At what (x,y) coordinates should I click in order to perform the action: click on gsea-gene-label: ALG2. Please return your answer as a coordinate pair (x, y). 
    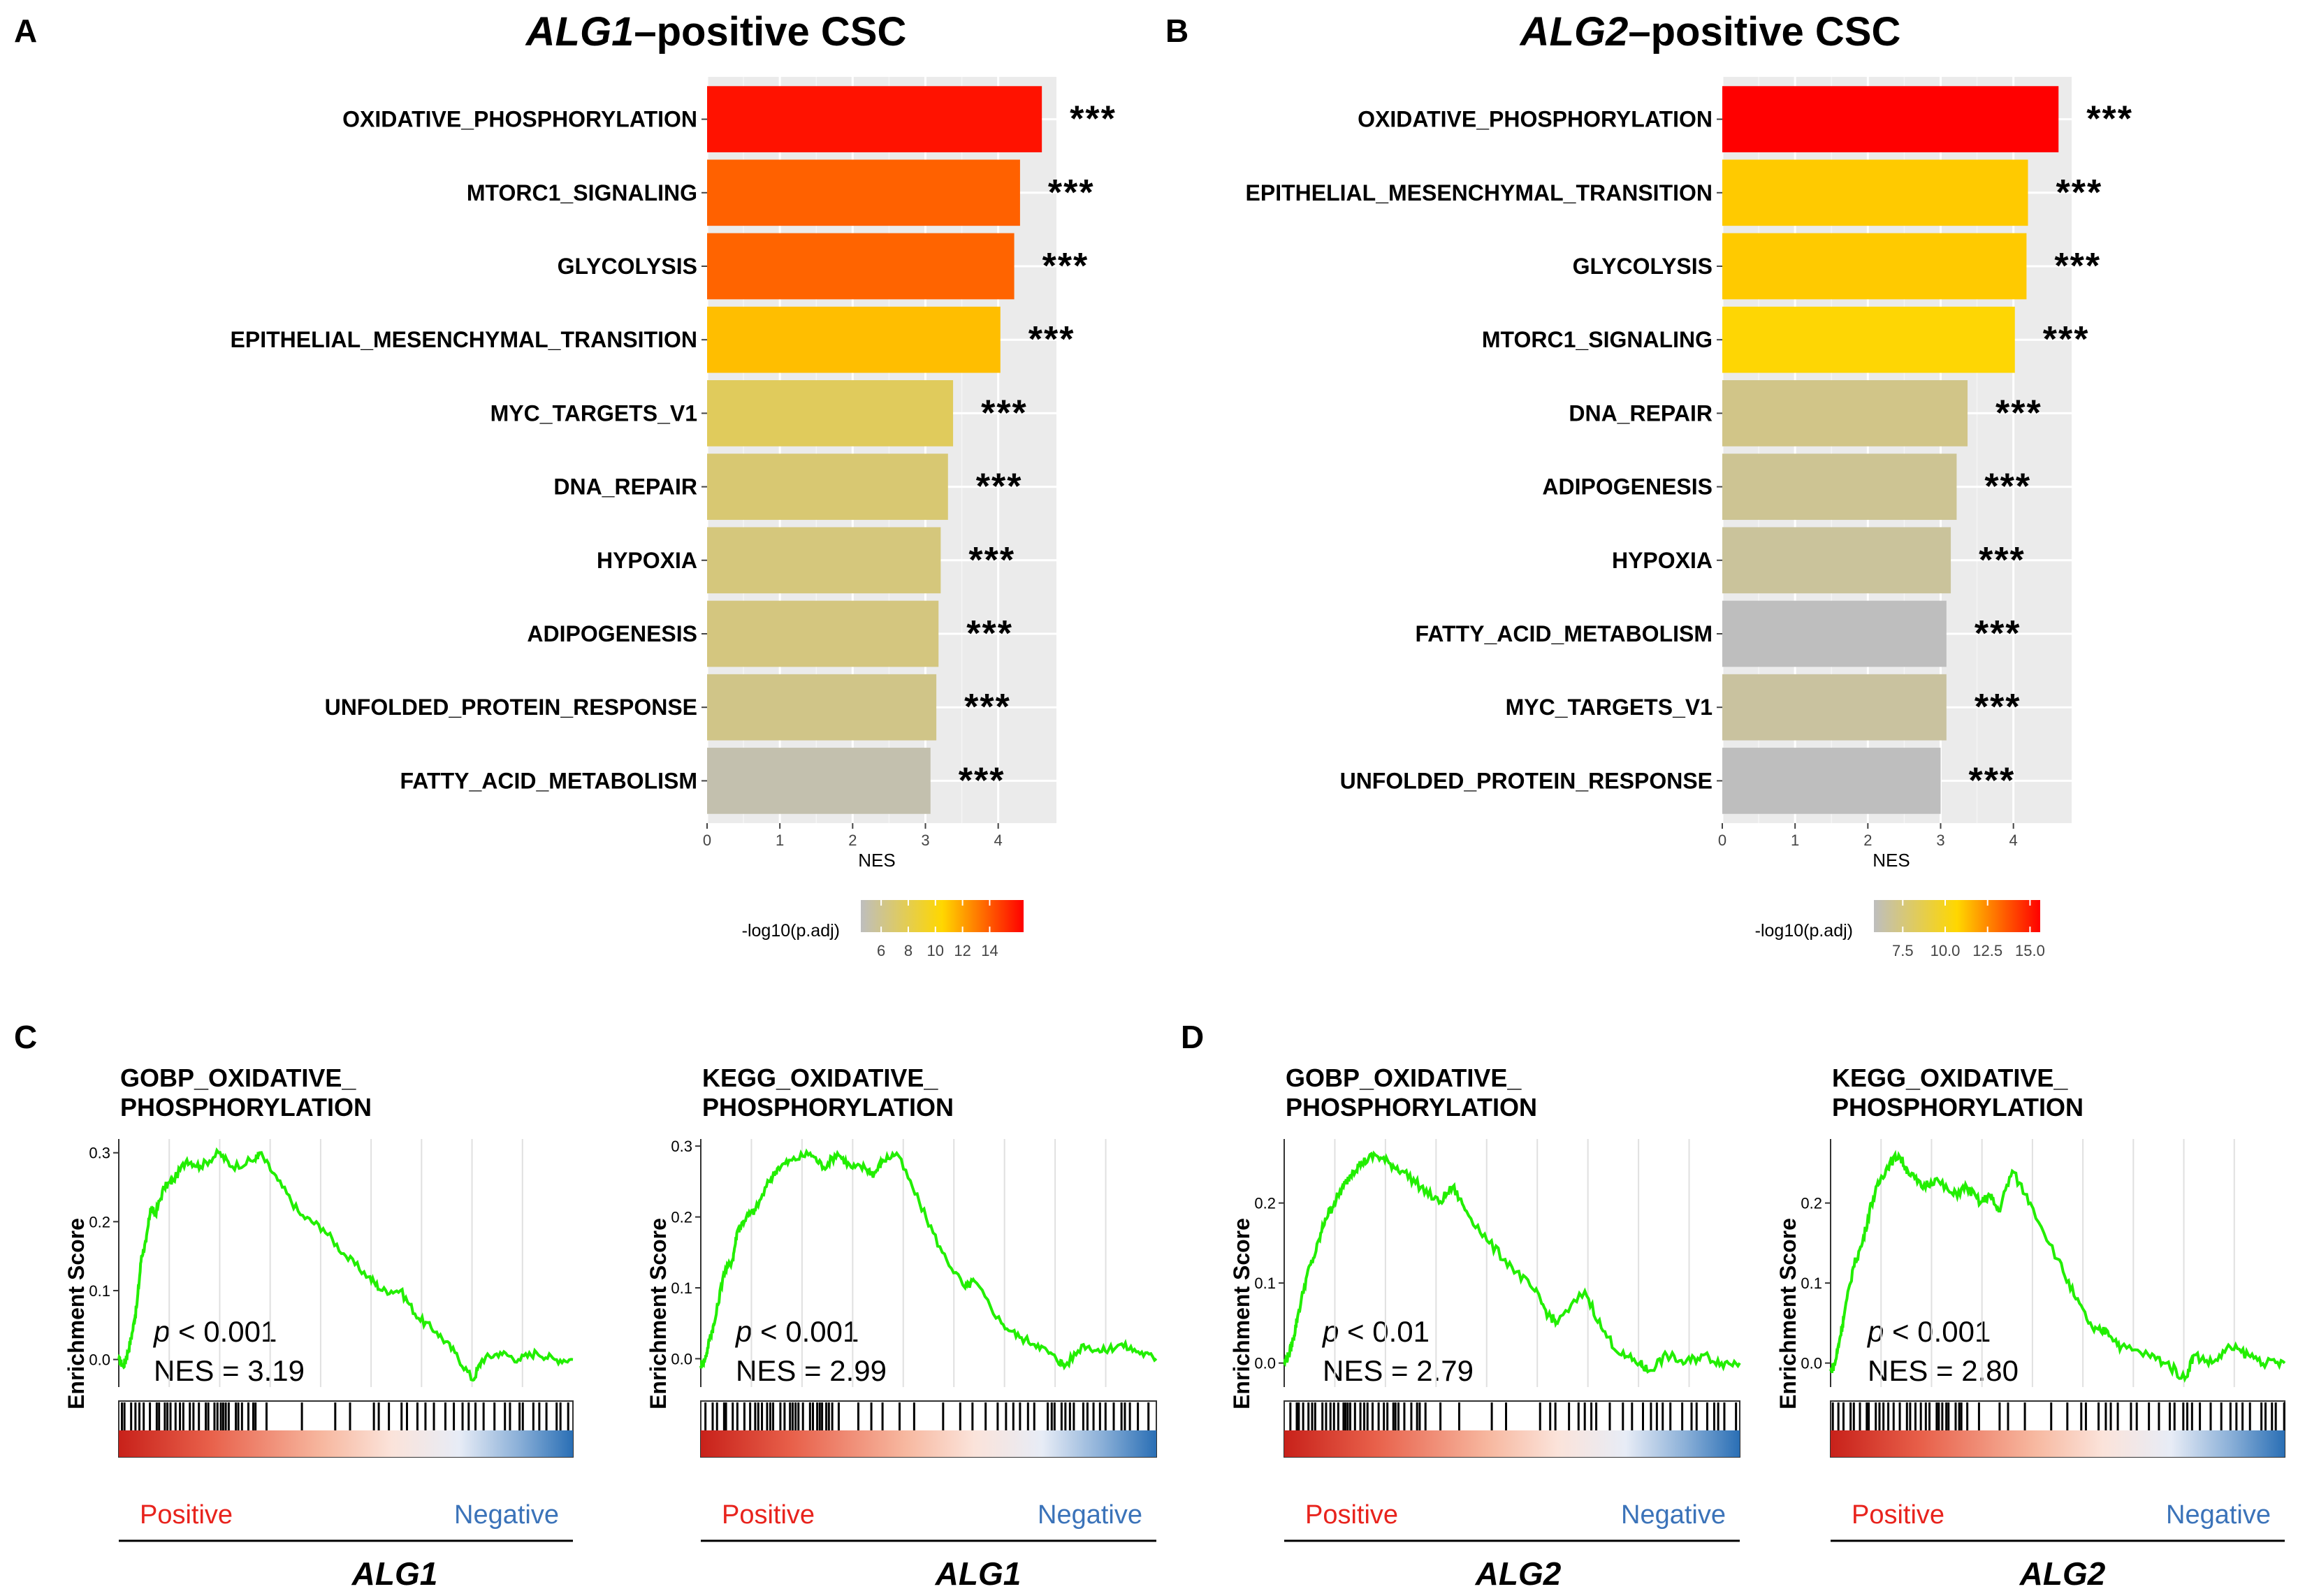
    Looking at the image, I should click on (1518, 1574).